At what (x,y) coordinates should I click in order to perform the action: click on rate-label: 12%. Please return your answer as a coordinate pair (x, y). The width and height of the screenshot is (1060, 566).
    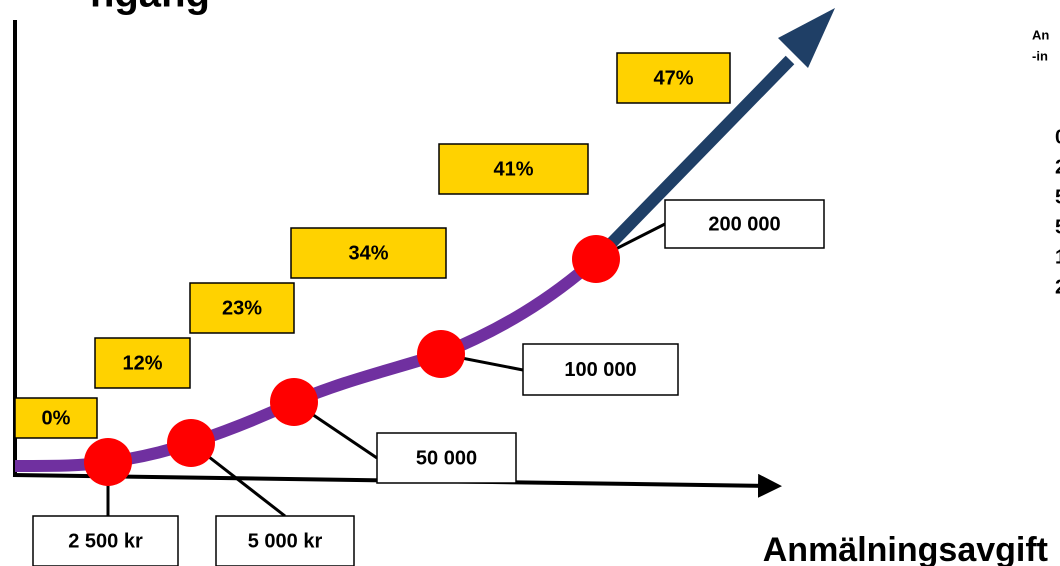
    Looking at the image, I should click on (142, 363).